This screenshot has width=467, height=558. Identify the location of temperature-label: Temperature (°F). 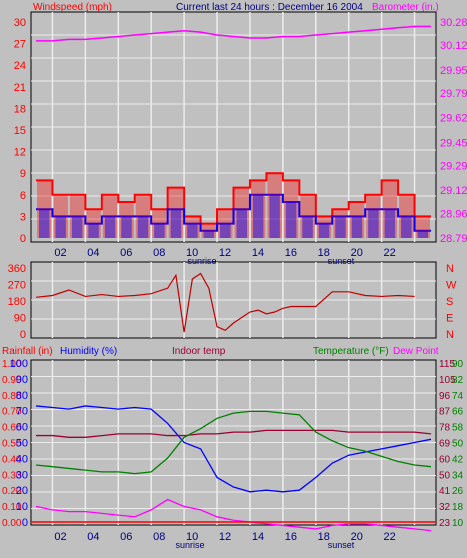
(351, 351).